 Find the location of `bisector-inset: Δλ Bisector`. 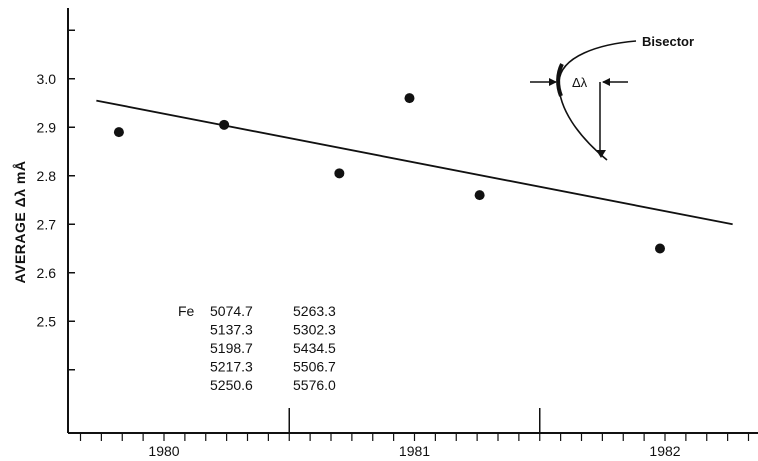

bisector-inset: Δλ Bisector is located at coordinates (612, 97).